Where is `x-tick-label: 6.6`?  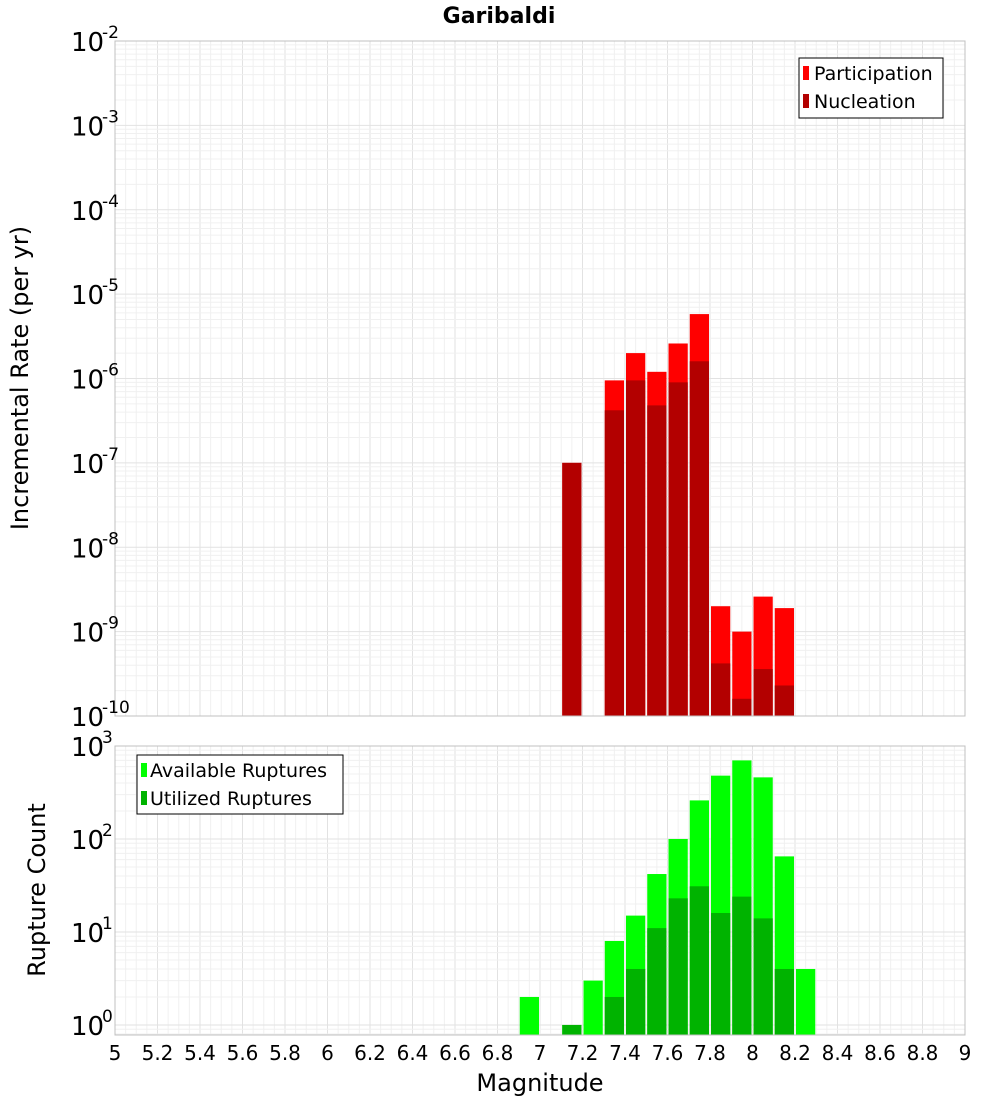
x-tick-label: 6.6 is located at coordinates (455, 1053).